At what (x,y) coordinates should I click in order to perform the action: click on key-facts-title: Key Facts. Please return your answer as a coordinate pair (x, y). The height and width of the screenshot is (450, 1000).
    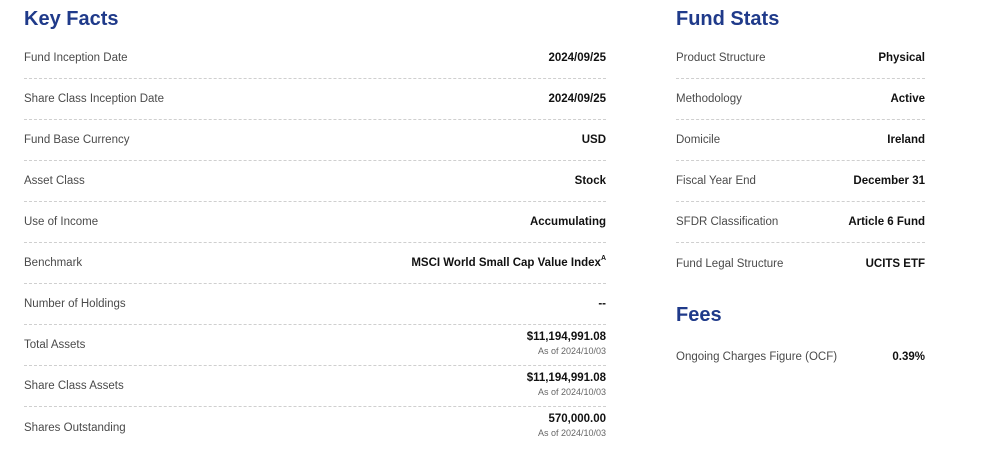
    Looking at the image, I should click on (71, 19).